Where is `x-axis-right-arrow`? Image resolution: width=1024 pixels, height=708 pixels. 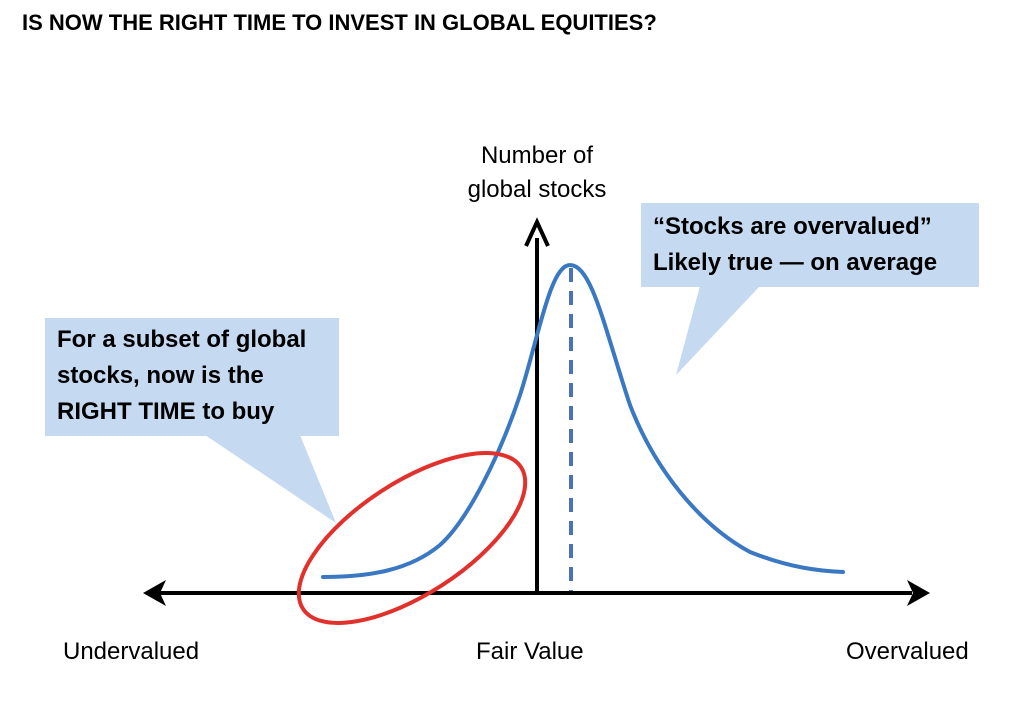
x-axis-right-arrow is located at coordinates (918, 593).